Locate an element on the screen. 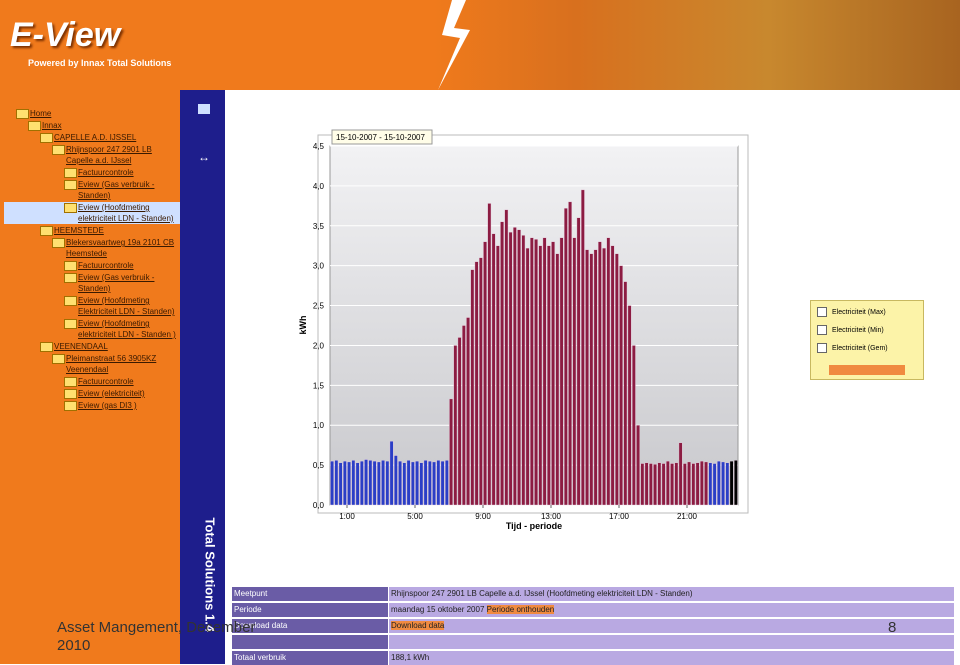 The height and width of the screenshot is (665, 960). table-row: Download data Download data is located at coordinates (593, 626).